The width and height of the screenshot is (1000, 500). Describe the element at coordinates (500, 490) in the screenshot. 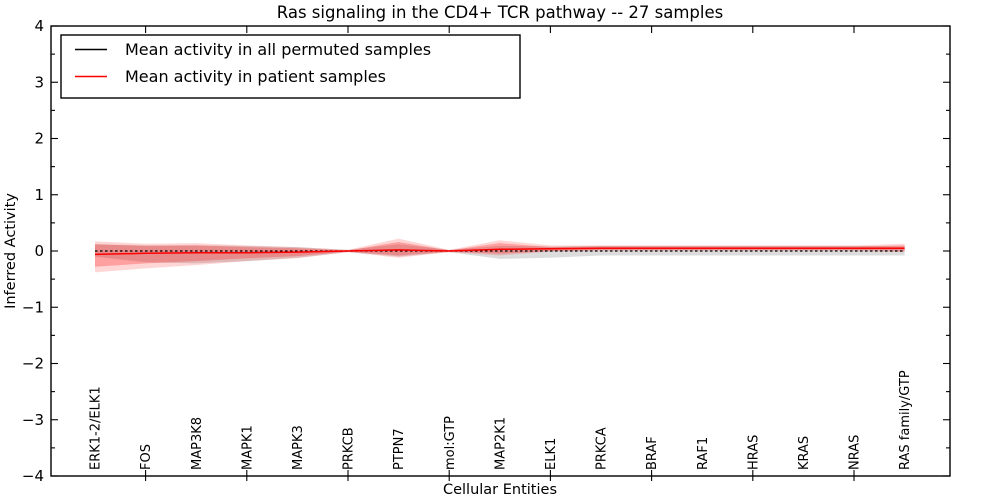

I see `x-axis-label: Cellular Entities` at that location.